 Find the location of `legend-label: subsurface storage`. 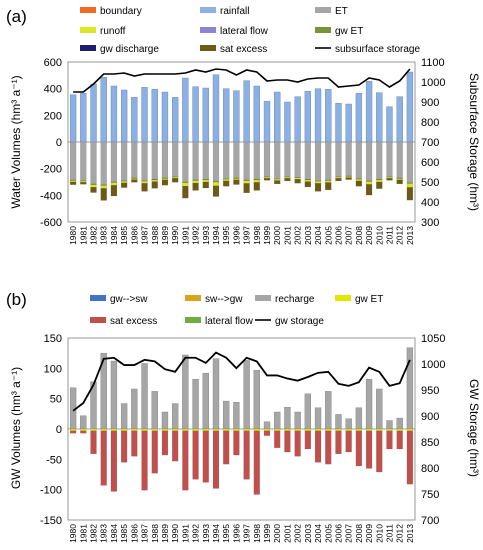

legend-label: subsurface storage is located at coordinates (377, 49).